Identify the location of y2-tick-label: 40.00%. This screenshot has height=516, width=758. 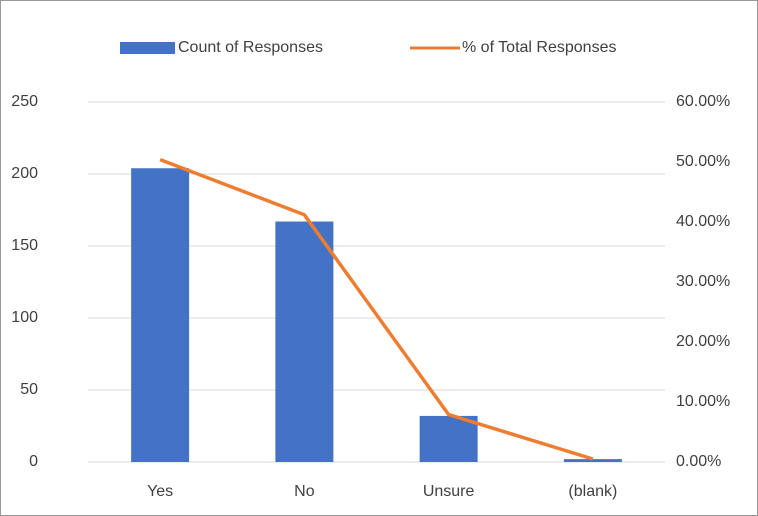
(703, 221).